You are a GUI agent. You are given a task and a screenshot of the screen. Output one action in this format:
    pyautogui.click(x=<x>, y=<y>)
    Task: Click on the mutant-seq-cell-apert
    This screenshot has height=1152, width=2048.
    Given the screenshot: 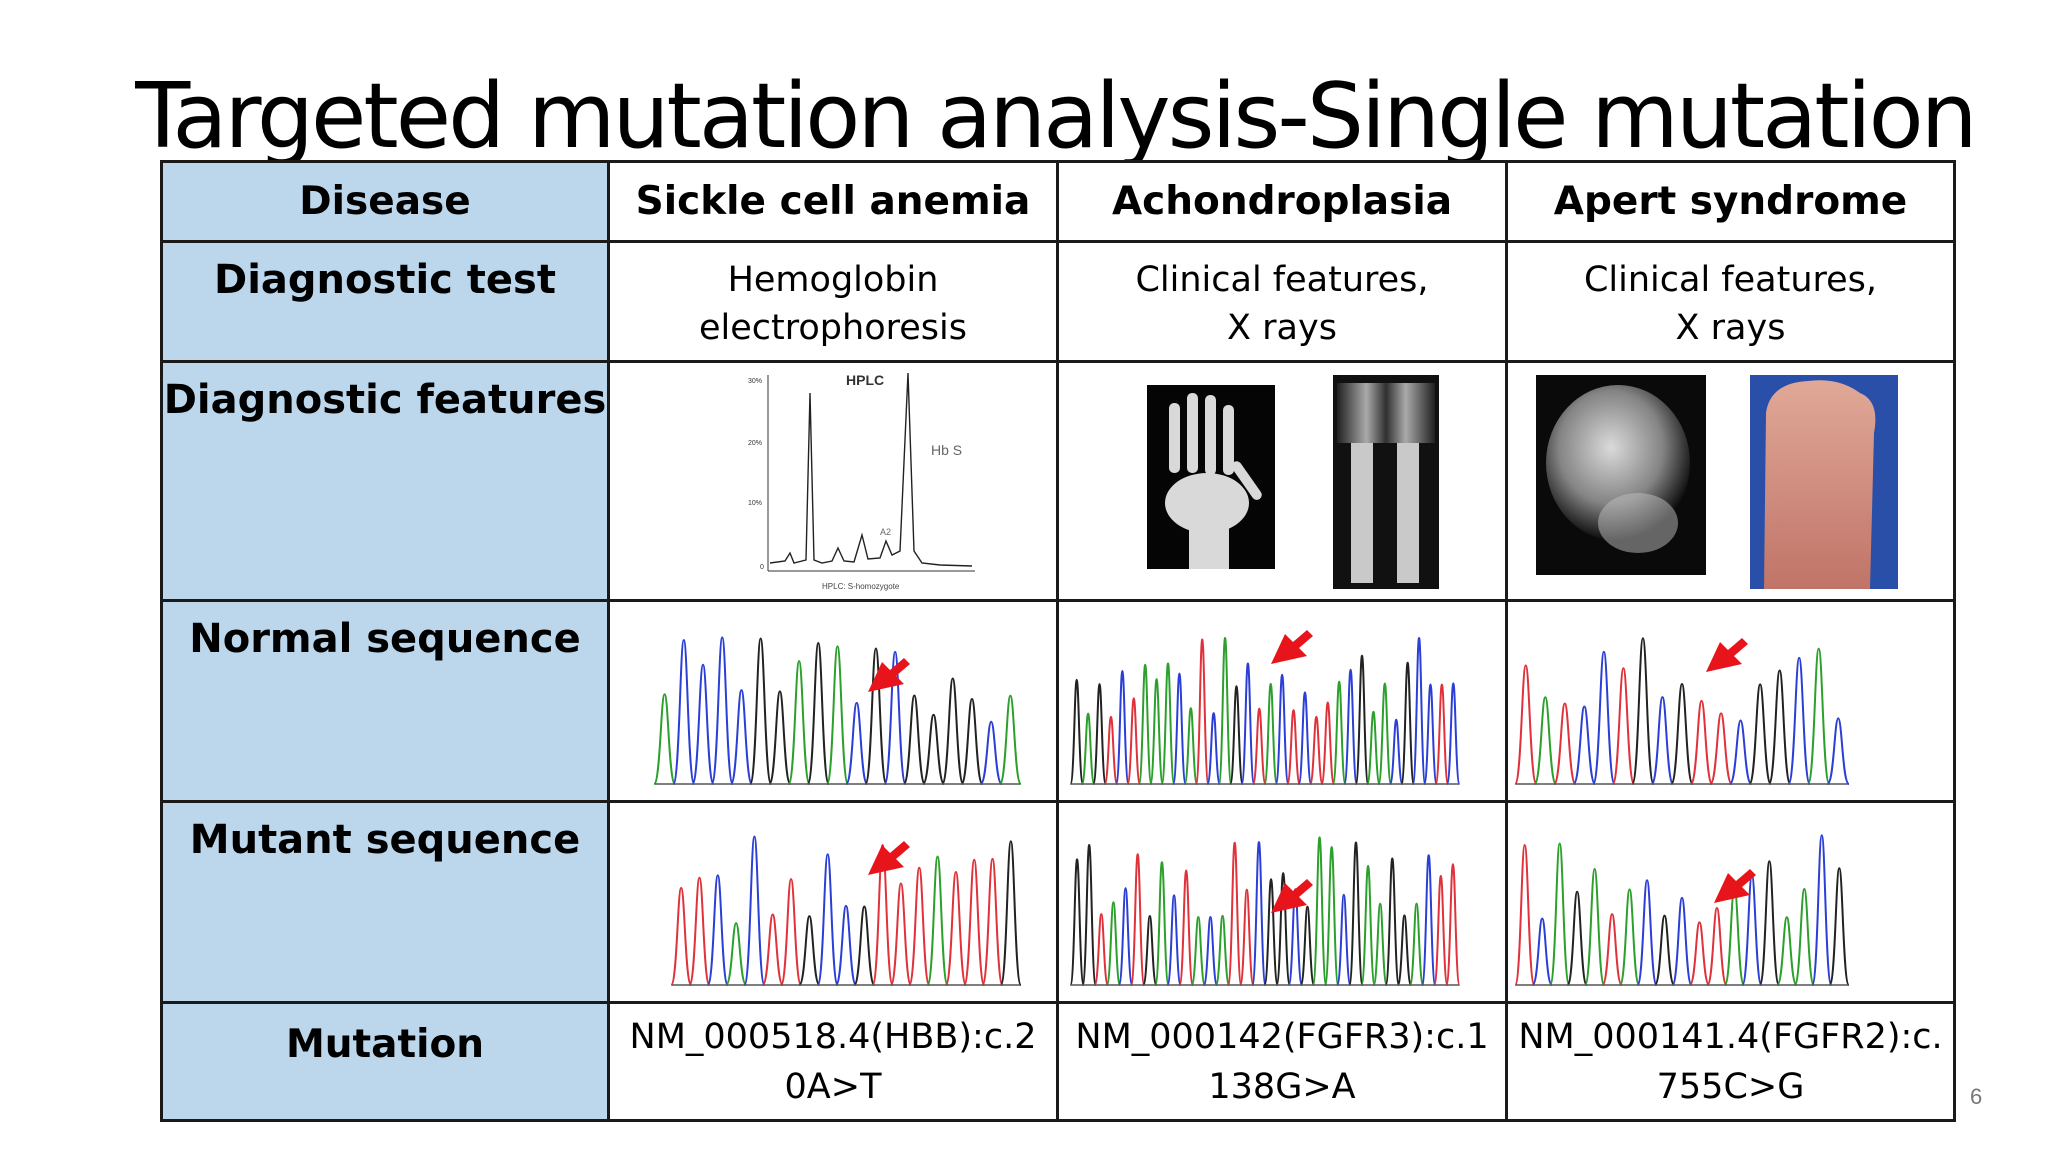 What is the action you would take?
    pyautogui.click(x=1730, y=902)
    